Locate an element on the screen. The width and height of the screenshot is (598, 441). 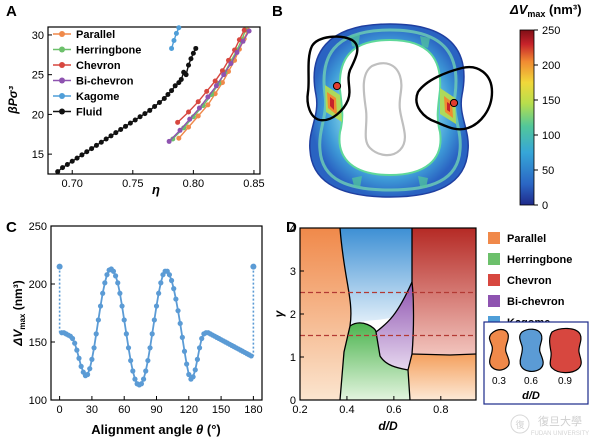
panel-d-xtick-label: 0.8 is located at coordinates (440, 410).